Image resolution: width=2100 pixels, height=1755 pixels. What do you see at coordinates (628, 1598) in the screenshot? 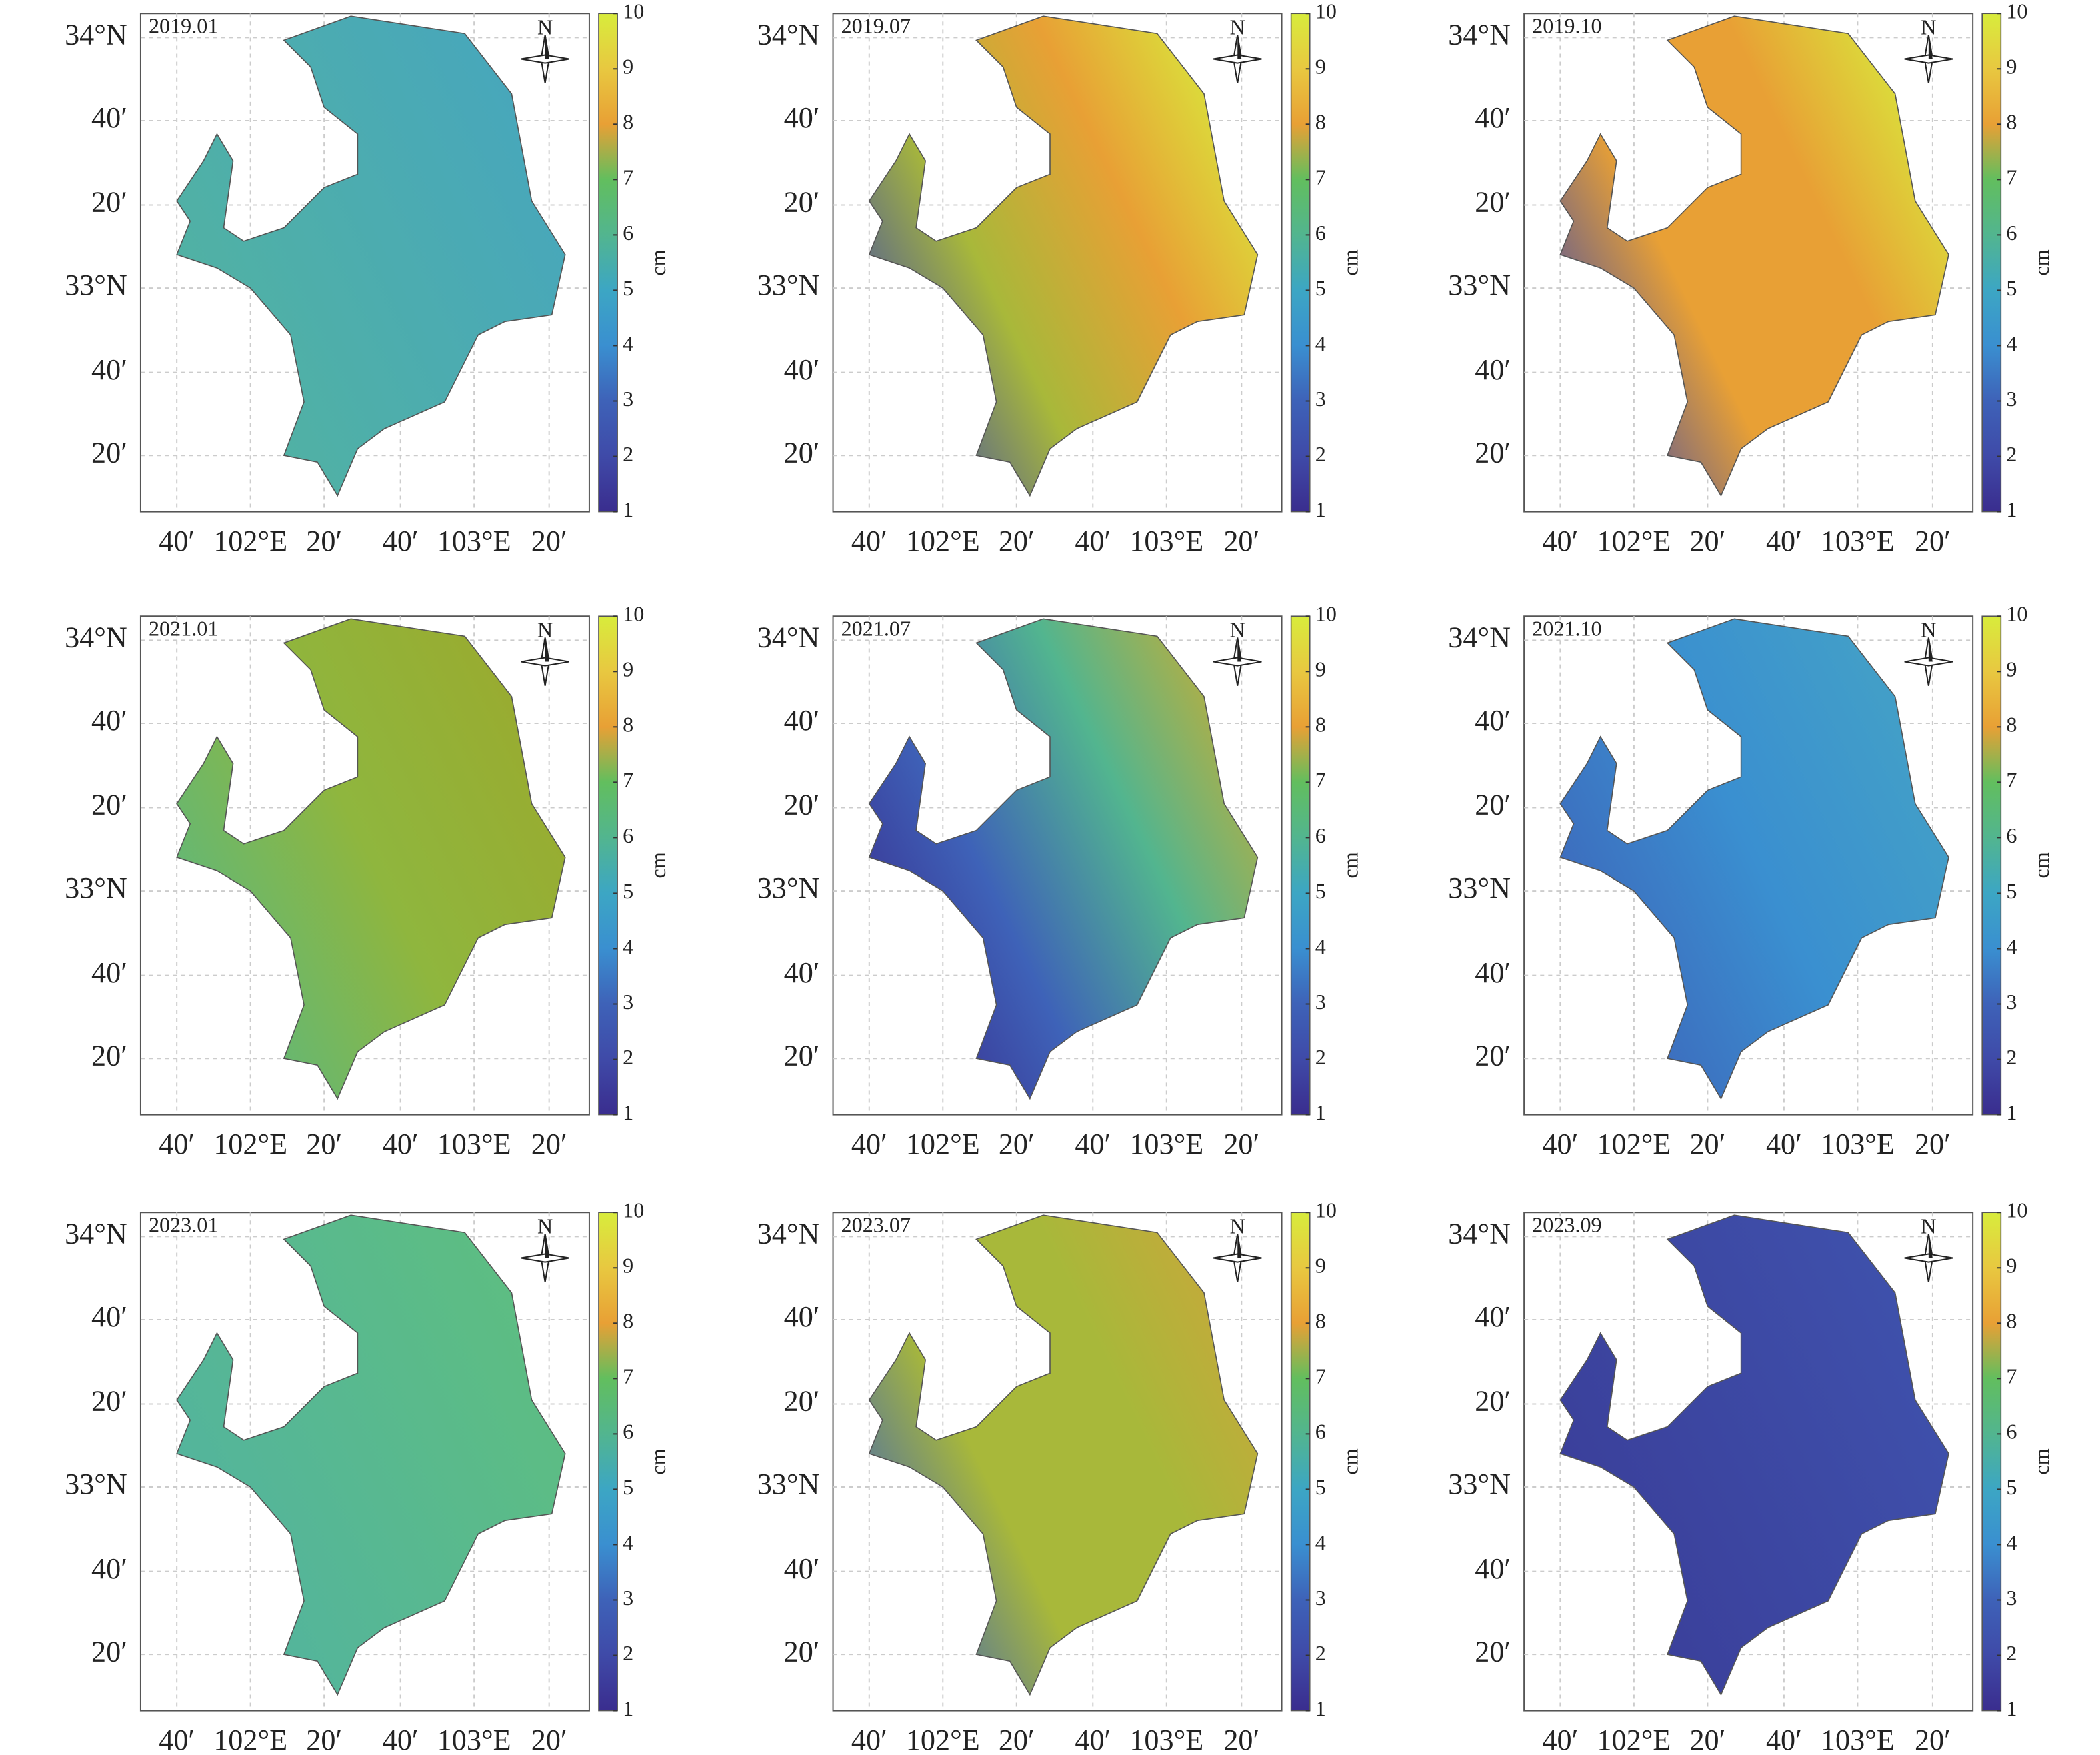
I see `colorbar-tick-label: 3` at bounding box center [628, 1598].